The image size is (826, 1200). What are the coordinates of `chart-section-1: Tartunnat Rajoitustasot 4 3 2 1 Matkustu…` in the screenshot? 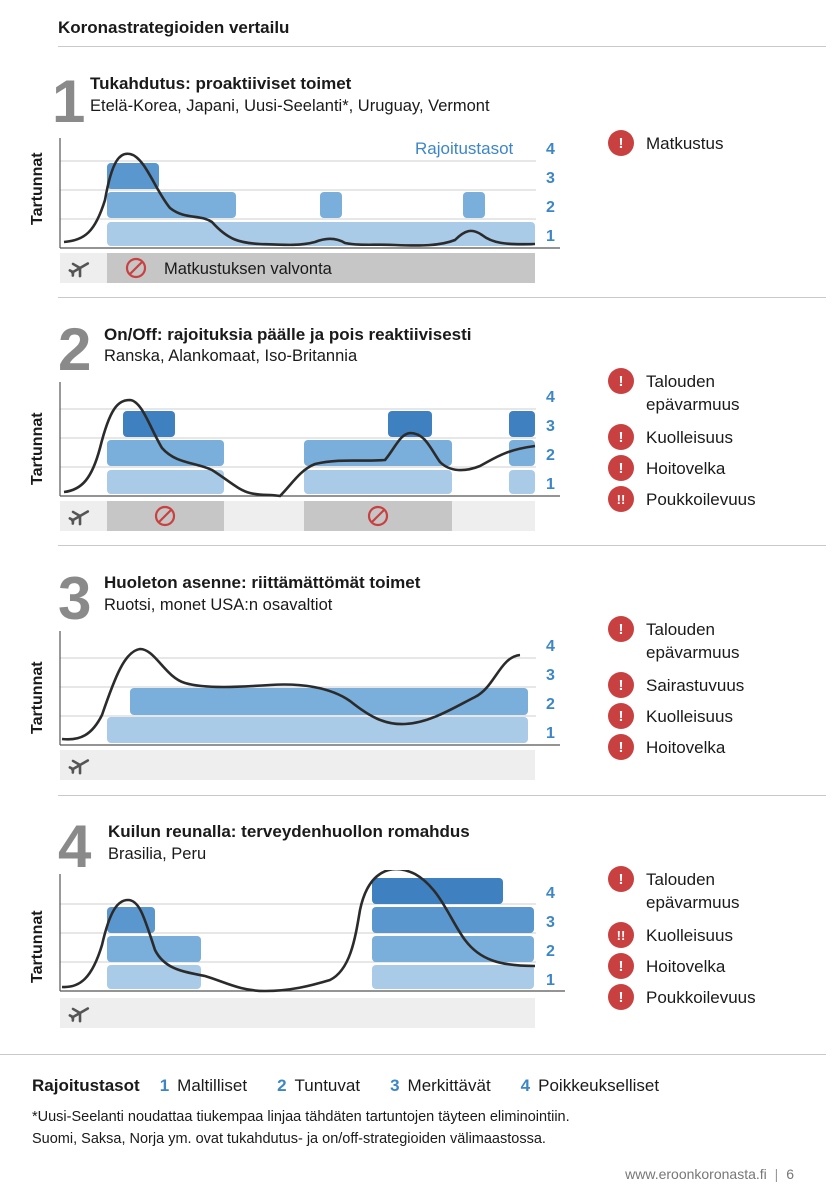 It's located at (294, 210).